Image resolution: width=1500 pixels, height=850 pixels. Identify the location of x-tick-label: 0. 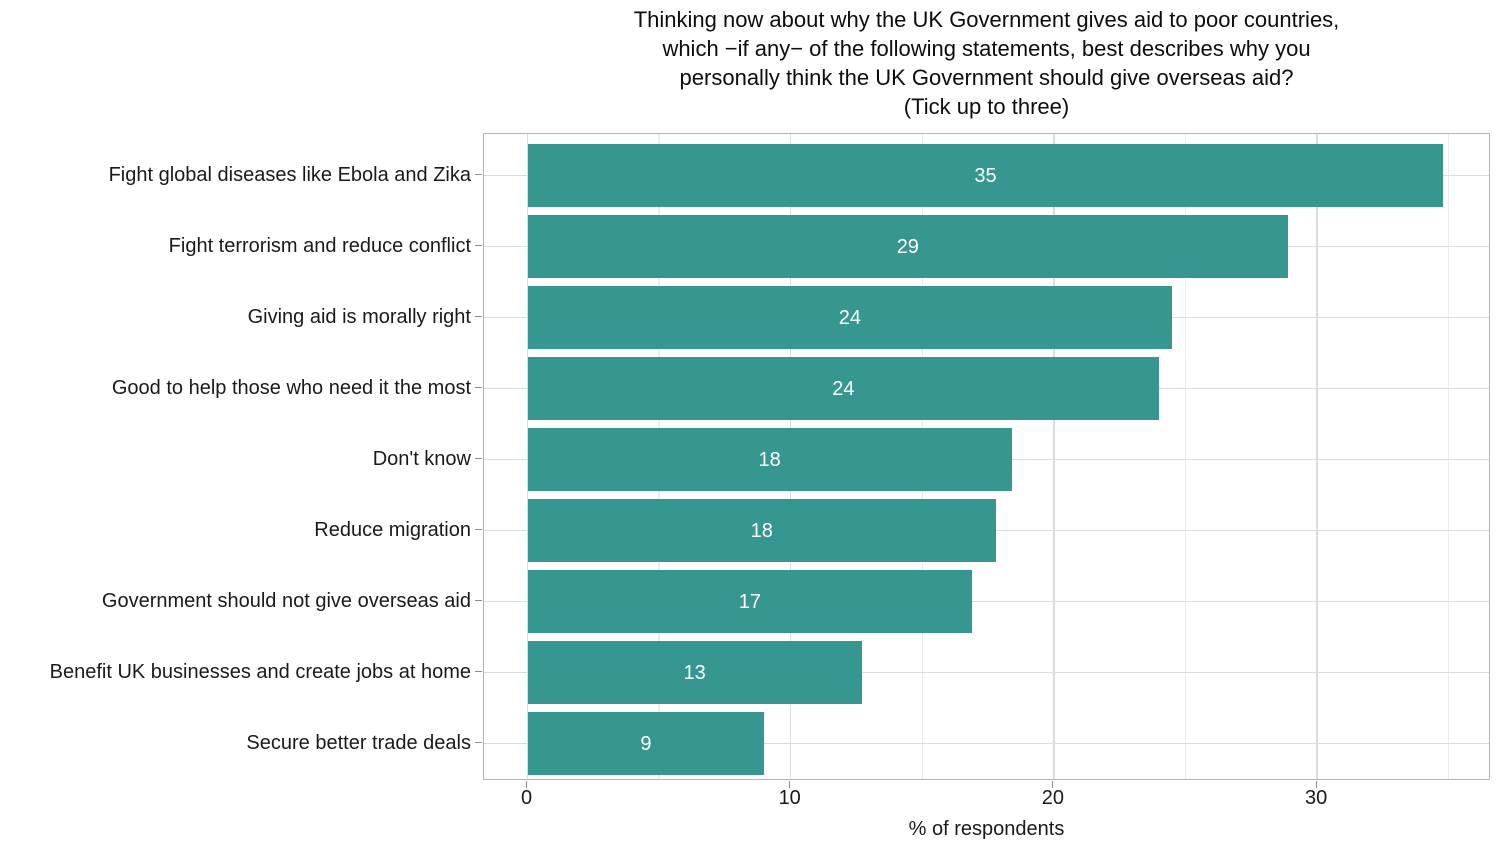
(526, 798).